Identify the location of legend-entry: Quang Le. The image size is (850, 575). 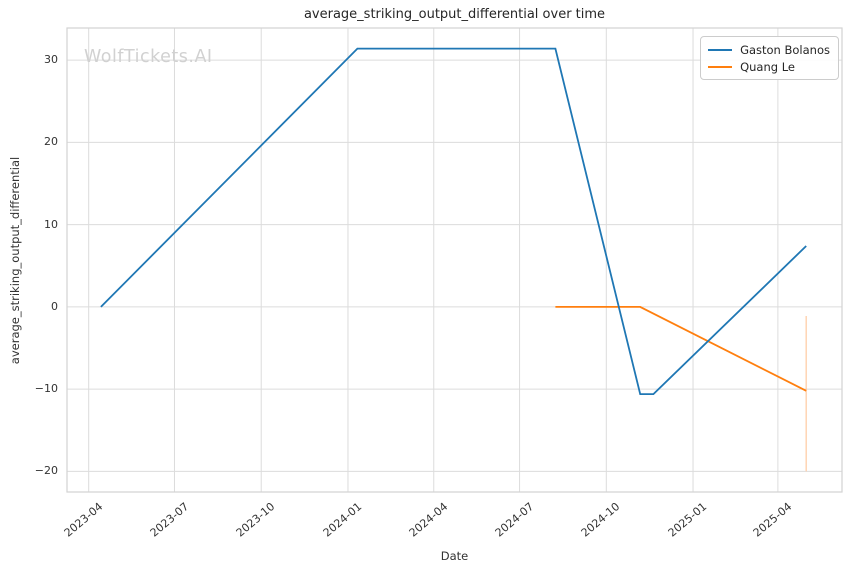
(769, 66).